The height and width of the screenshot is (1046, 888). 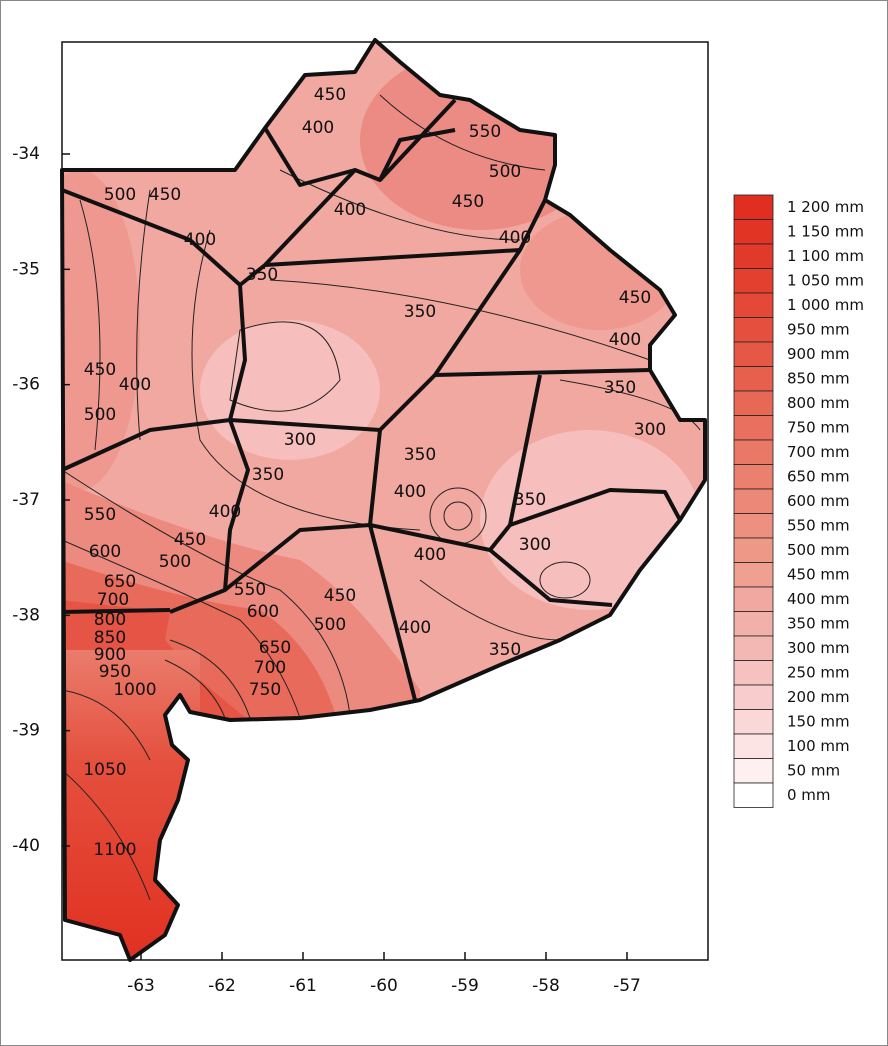 I want to click on contour-label: 850, so click(x=110, y=638).